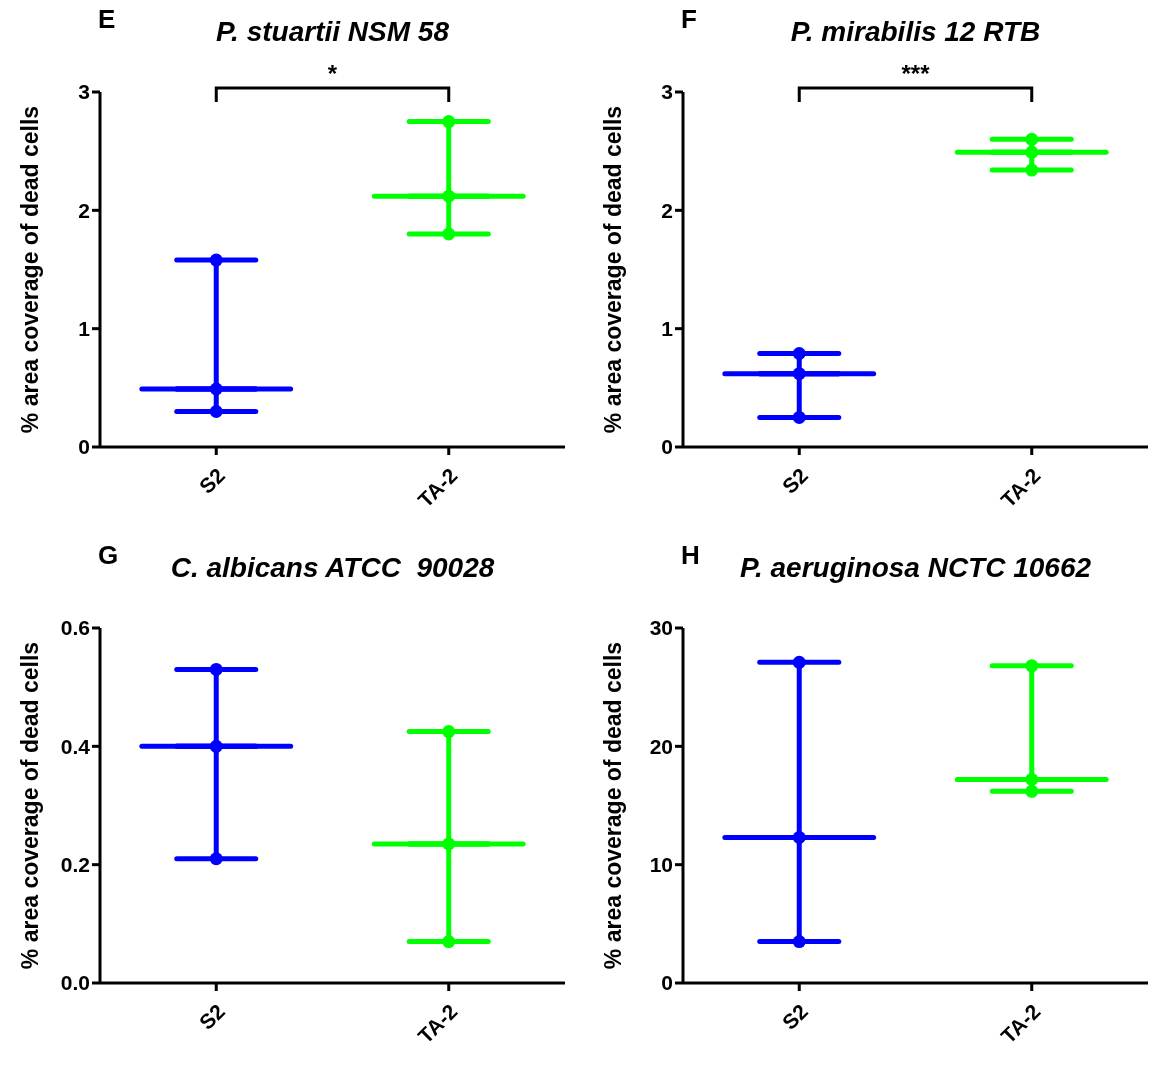  What do you see at coordinates (332, 567) in the screenshot?
I see `chart-title: C. albicans ATCC 90028` at bounding box center [332, 567].